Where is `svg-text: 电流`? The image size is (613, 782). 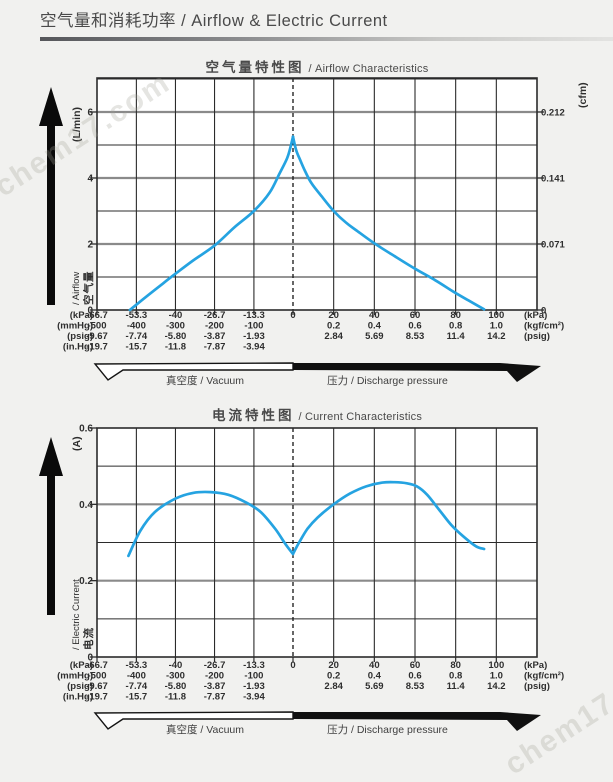
svg-text: 电流 is located at coordinates (88, 638).